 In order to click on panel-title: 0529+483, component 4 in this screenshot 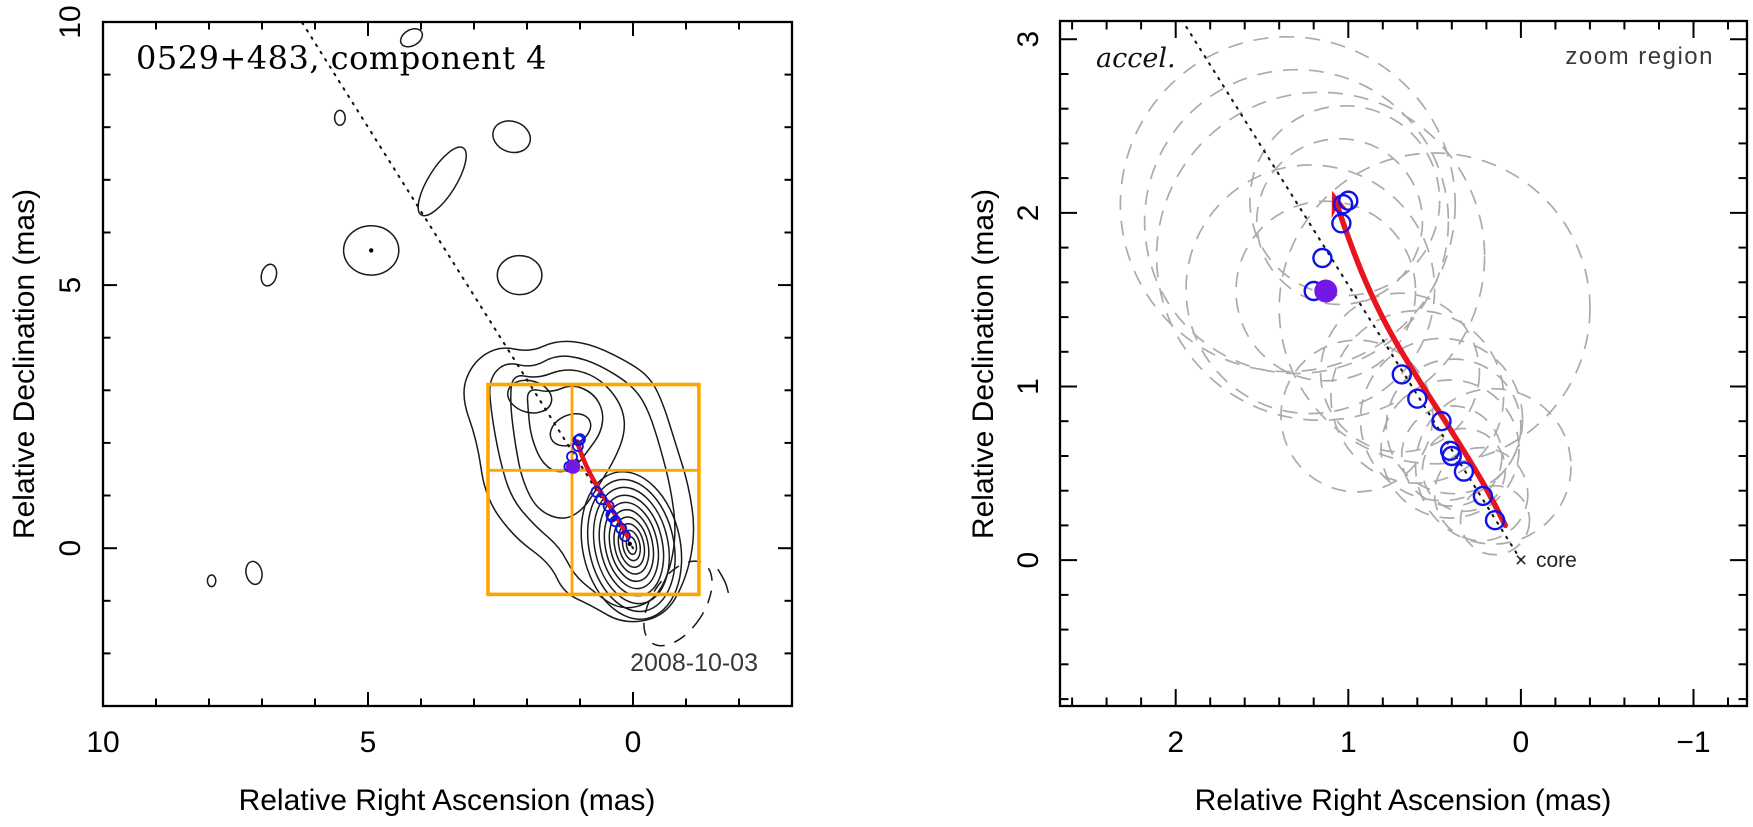, I will do `click(341, 58)`.